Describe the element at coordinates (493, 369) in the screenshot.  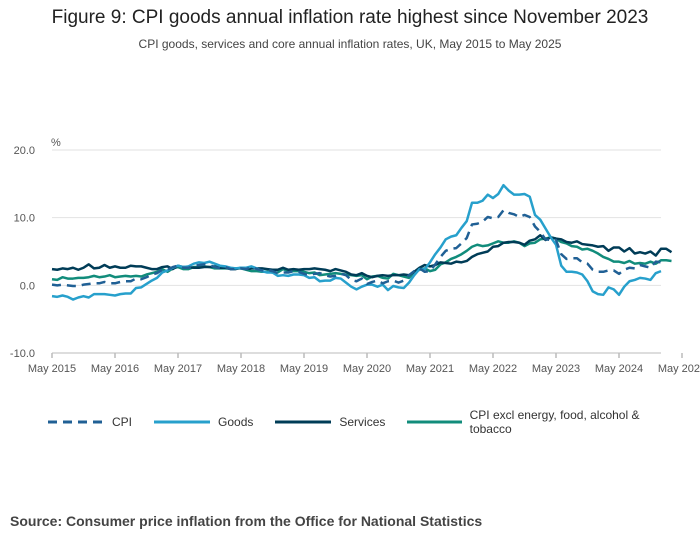
I see `x-tick-label: May 2022` at that location.